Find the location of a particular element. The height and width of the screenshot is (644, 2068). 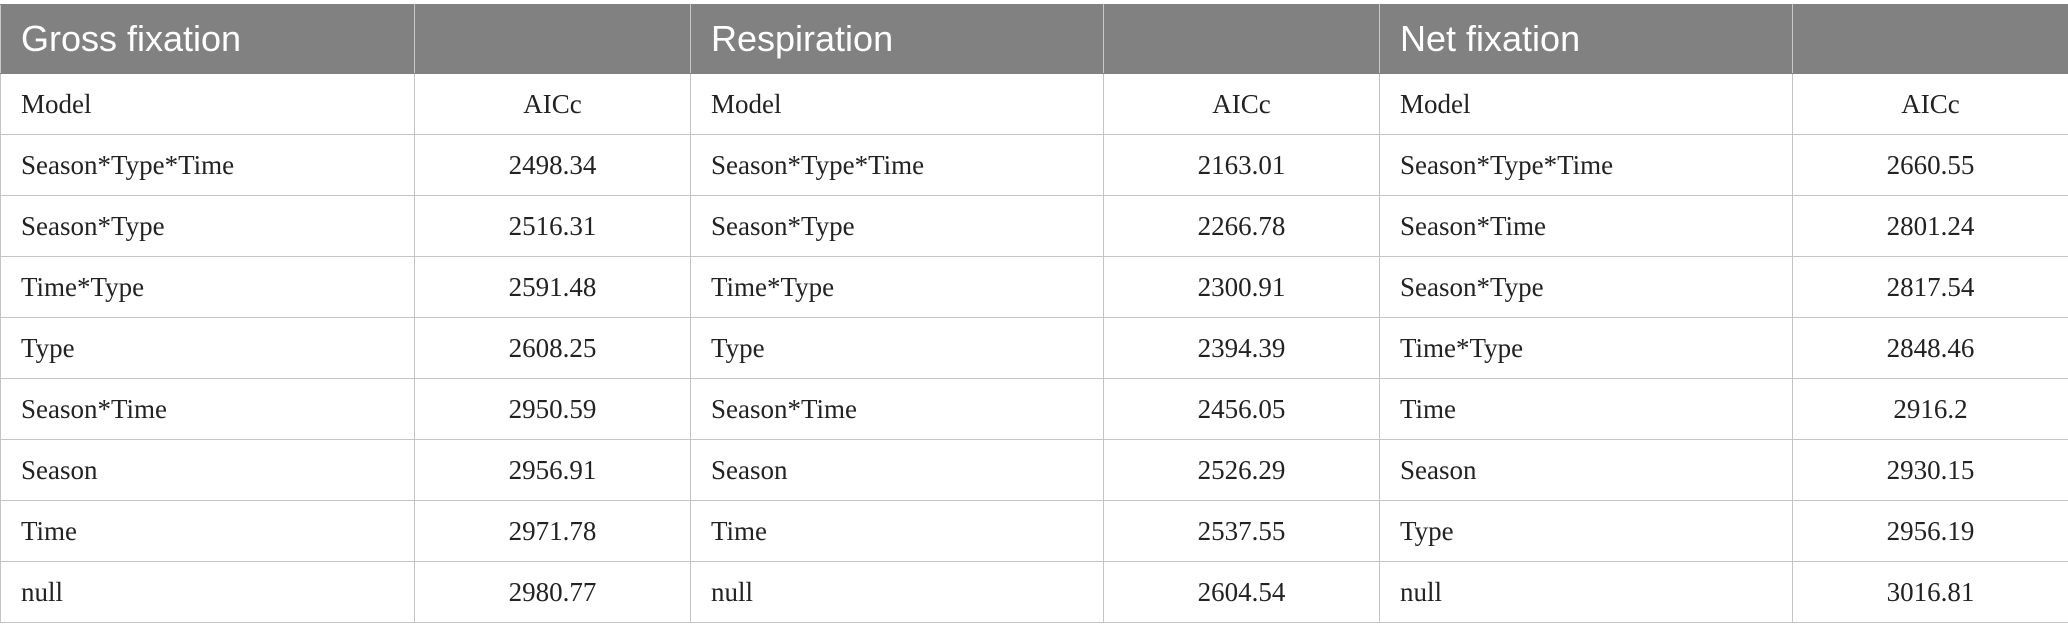

table-row: Time 2971.78 Time 2537.55 Type 2956.19 is located at coordinates (1034, 531).